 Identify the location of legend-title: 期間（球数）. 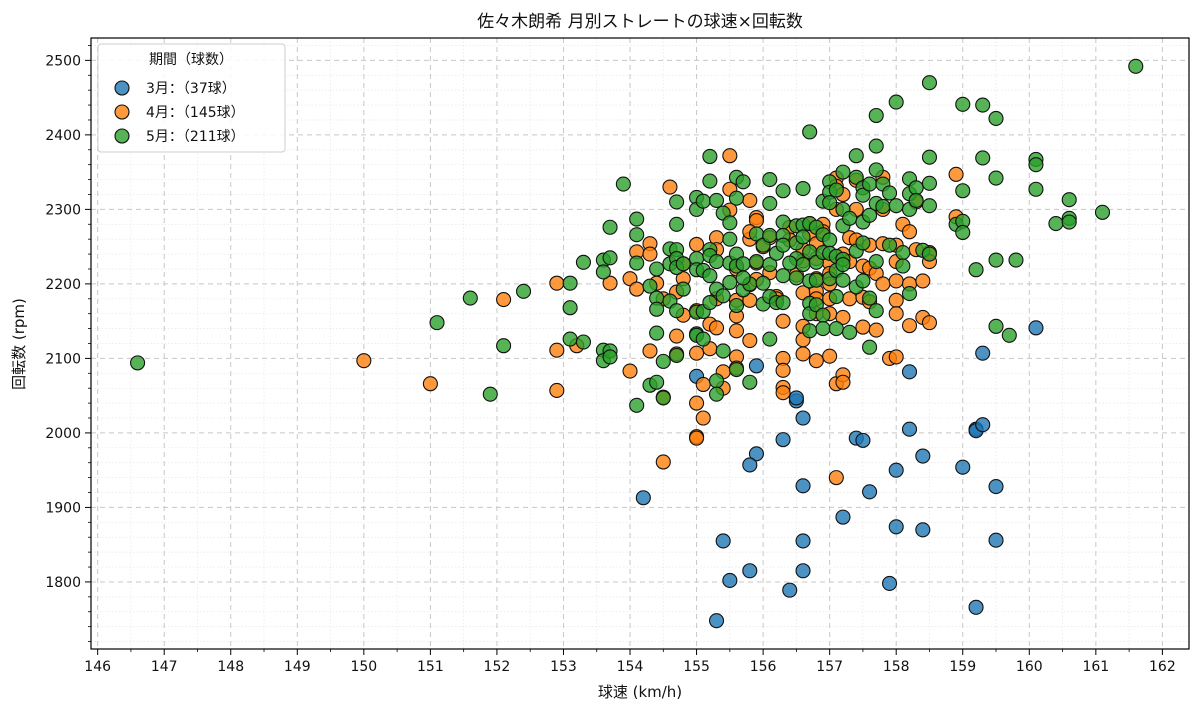
(191, 60).